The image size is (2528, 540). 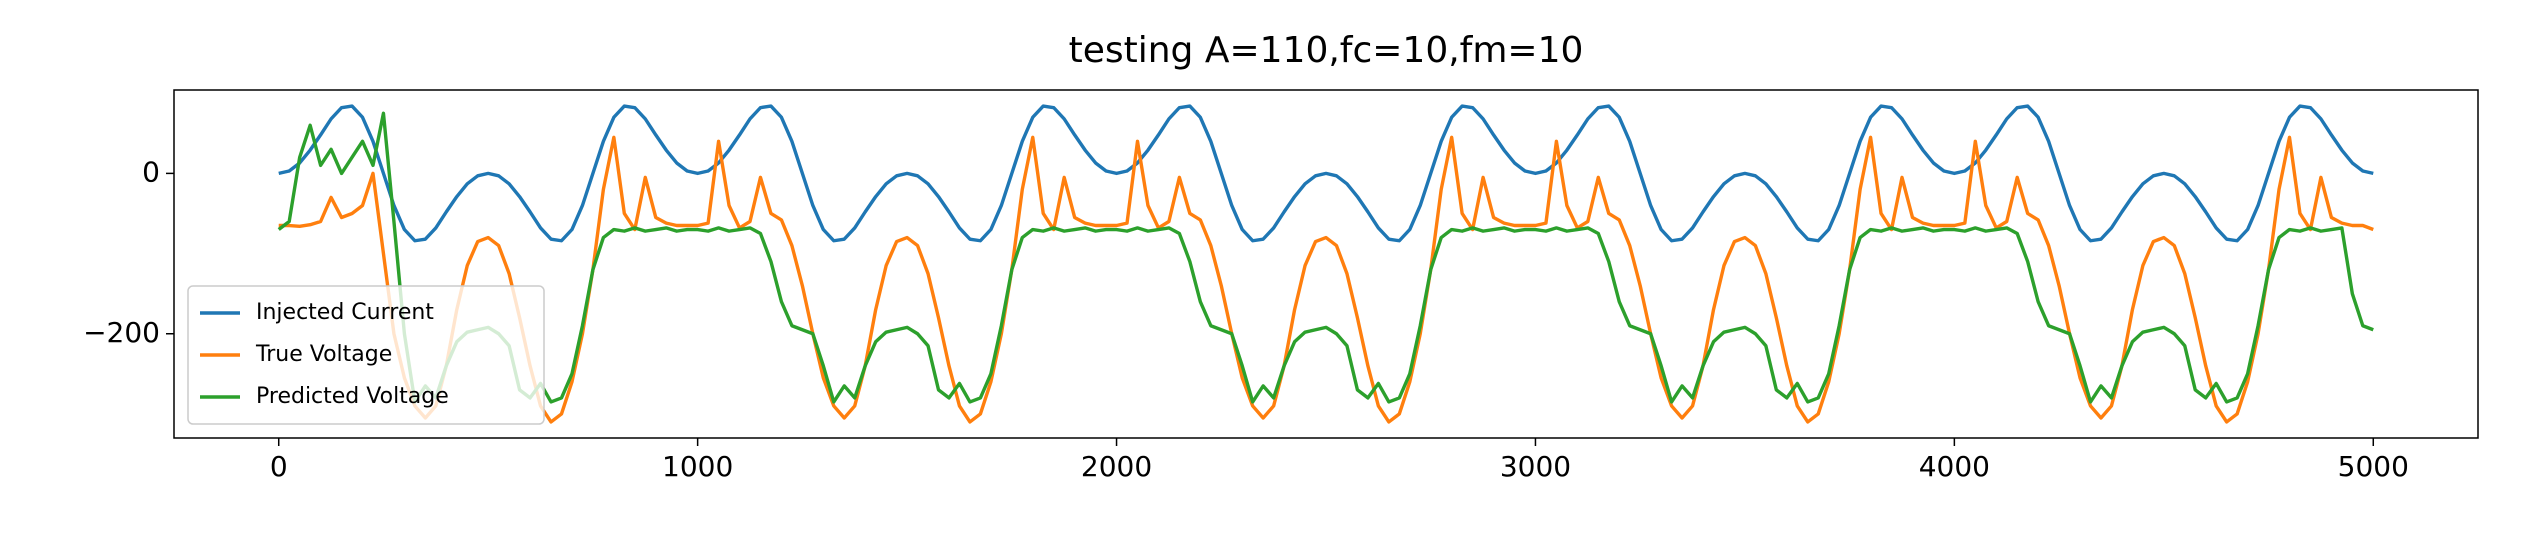 I want to click on x-tick-label: 0, so click(x=279, y=466).